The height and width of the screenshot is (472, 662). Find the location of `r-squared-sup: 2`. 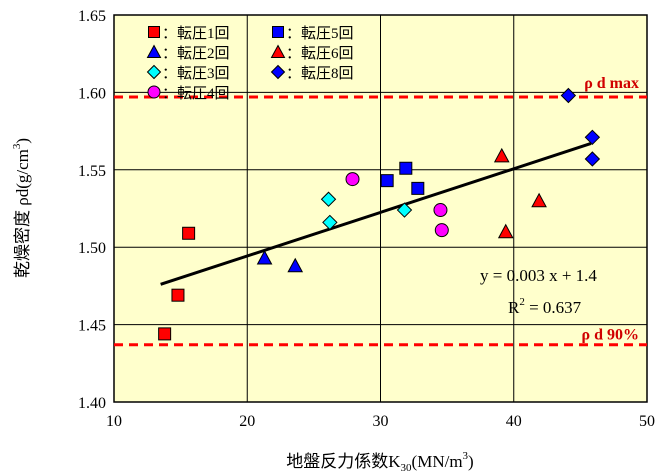

r-squared-sup: 2 is located at coordinates (522, 302).